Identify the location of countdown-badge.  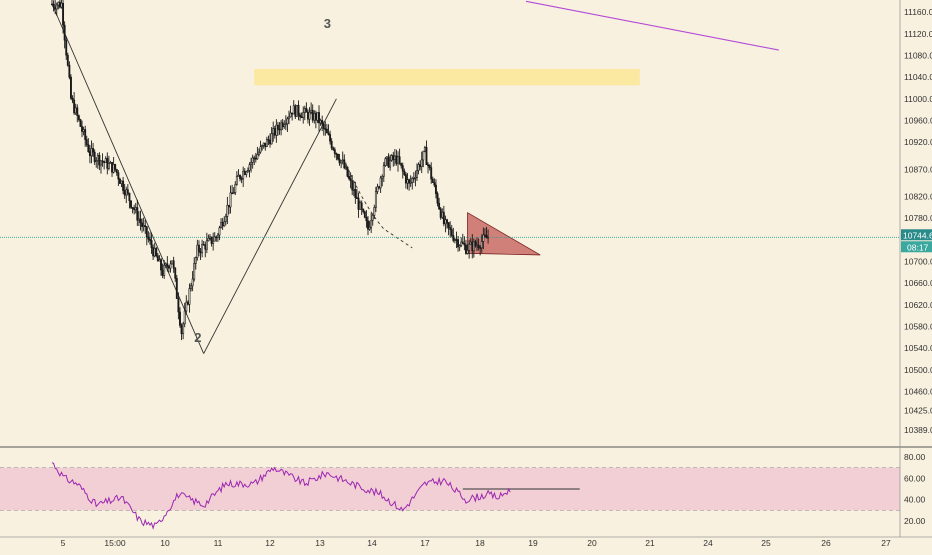
(916, 247).